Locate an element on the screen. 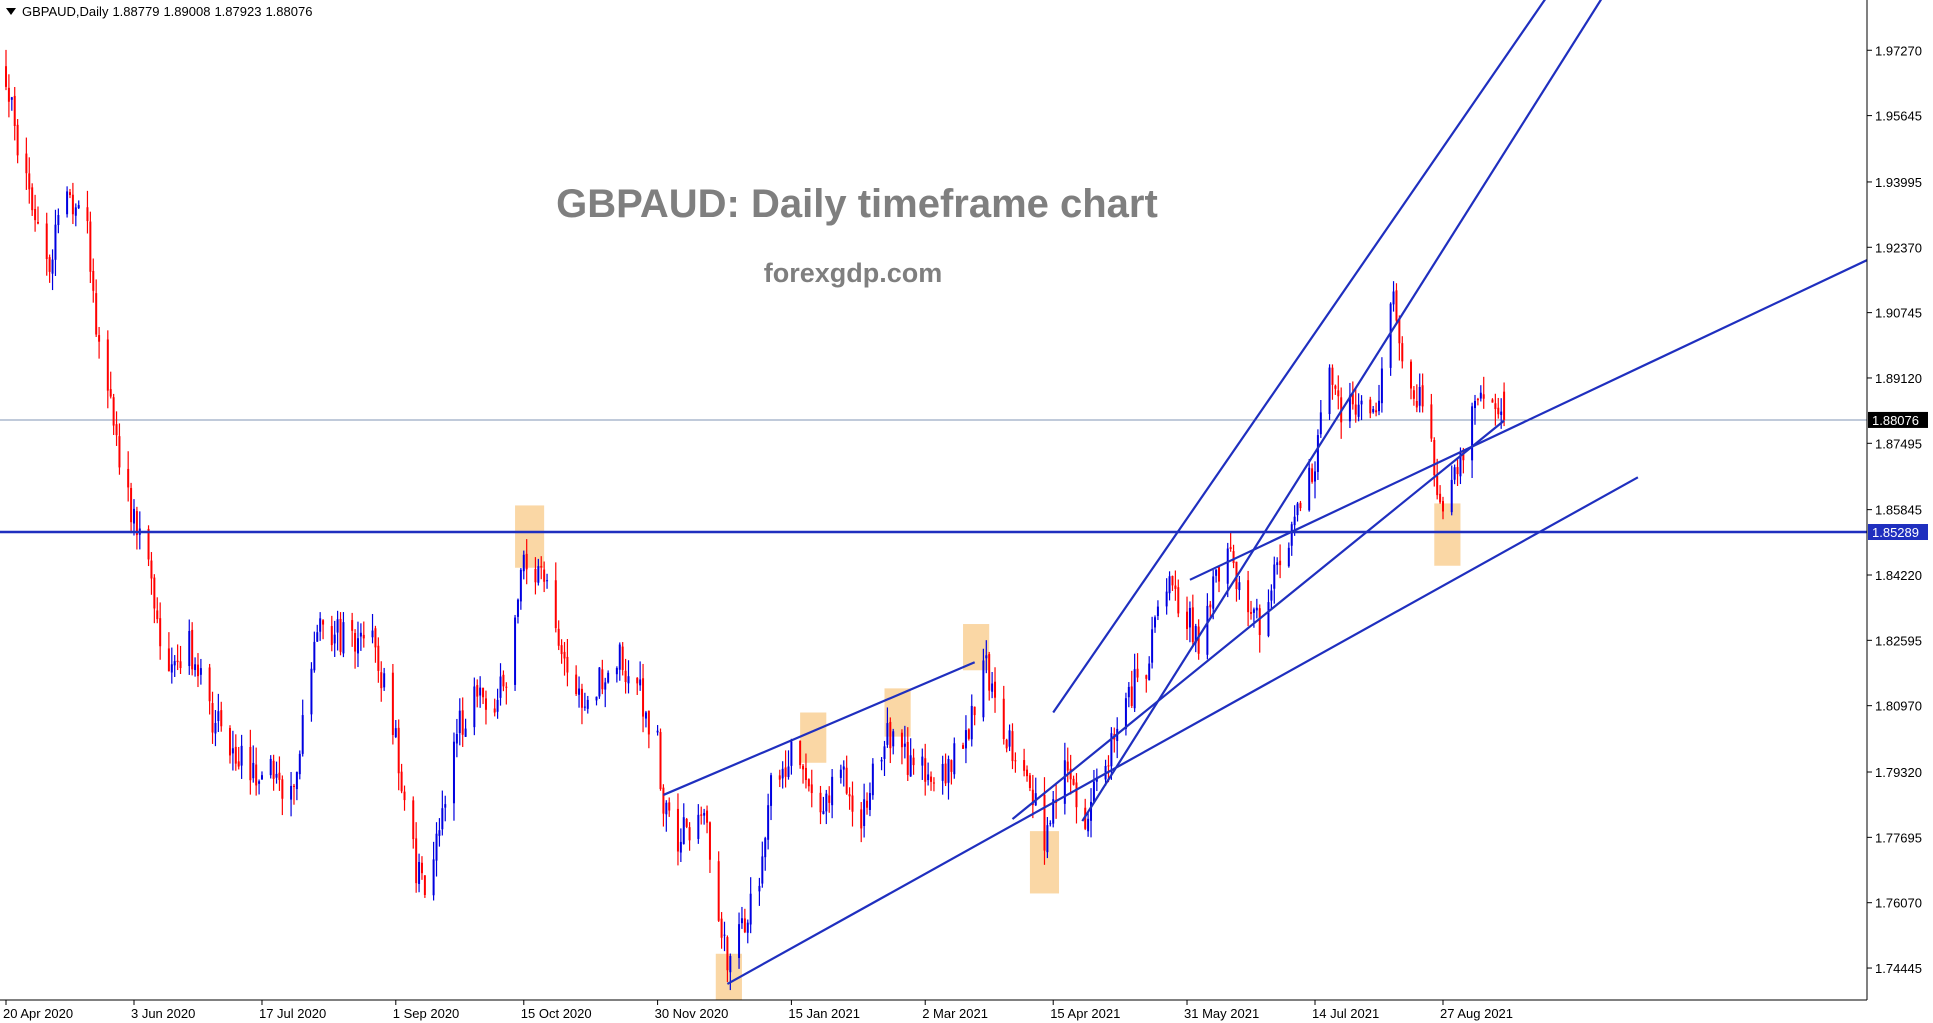  price-tick-label: 1.79320 is located at coordinates (1898, 772).